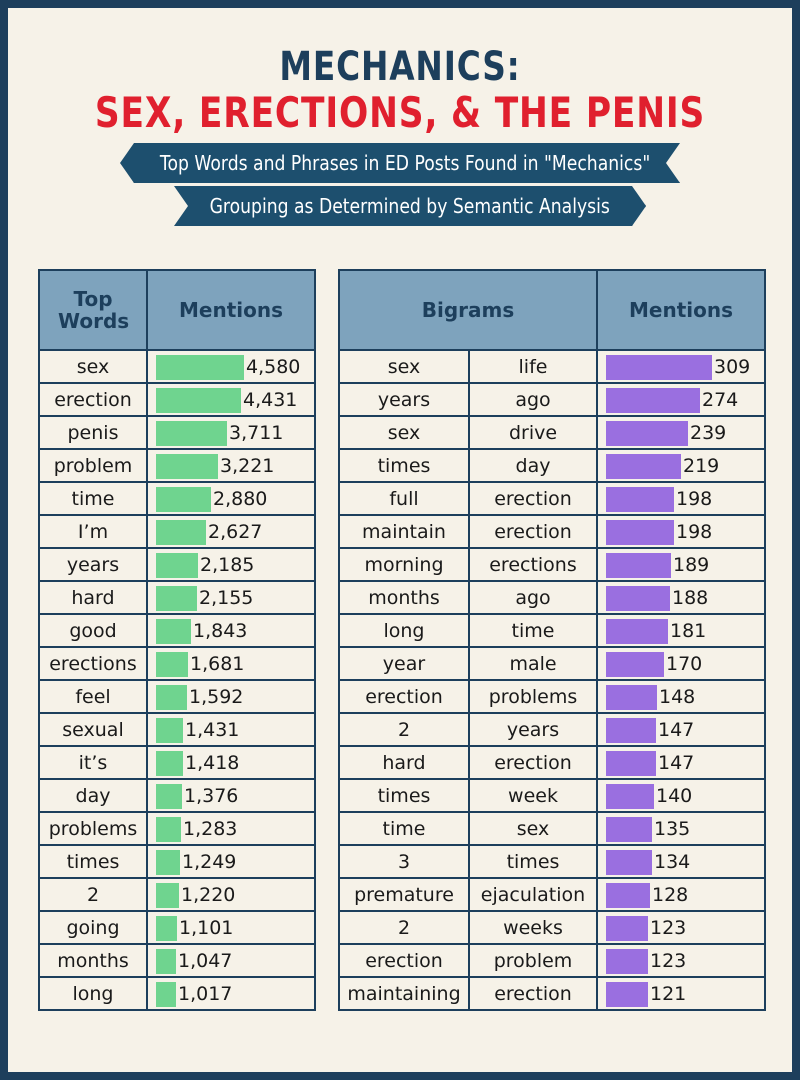 The height and width of the screenshot is (1080, 800). What do you see at coordinates (93, 531) in the screenshot?
I see `word-label: I’m` at bounding box center [93, 531].